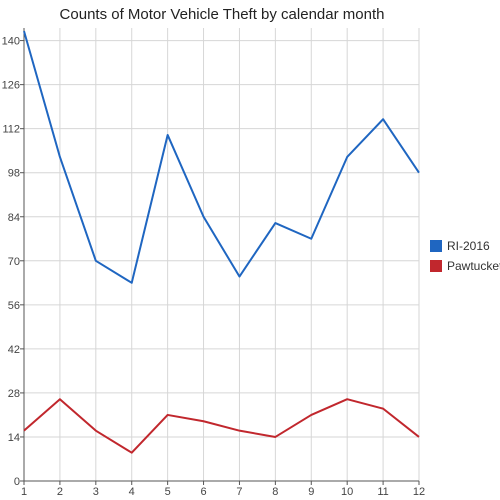  What do you see at coordinates (14, 394) in the screenshot?
I see `y-tick-label: 28` at bounding box center [14, 394].